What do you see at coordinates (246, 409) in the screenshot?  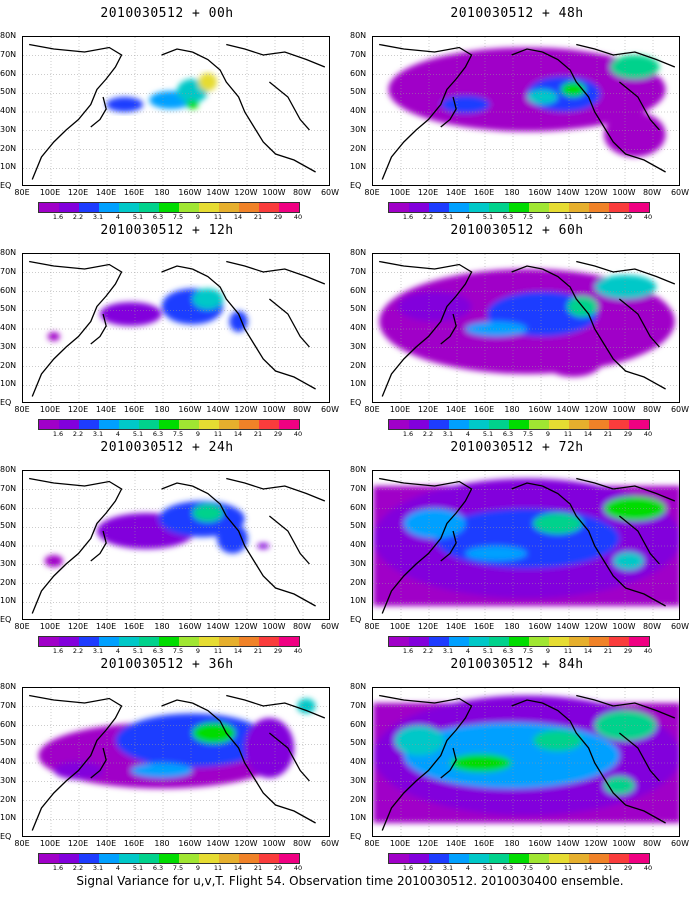 I see `longitude-label: 120W` at bounding box center [246, 409].